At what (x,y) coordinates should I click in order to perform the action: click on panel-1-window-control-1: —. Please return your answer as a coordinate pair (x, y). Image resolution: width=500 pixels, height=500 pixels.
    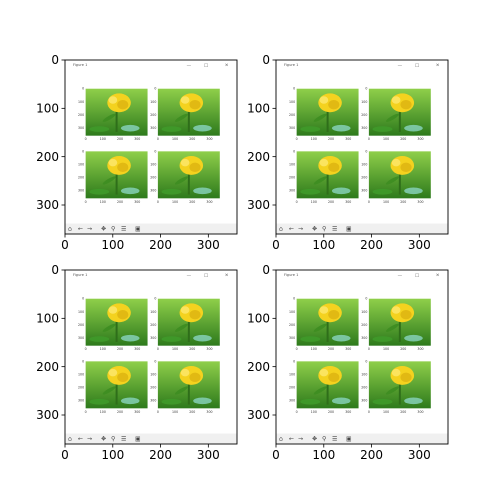
    Looking at the image, I should click on (189, 66).